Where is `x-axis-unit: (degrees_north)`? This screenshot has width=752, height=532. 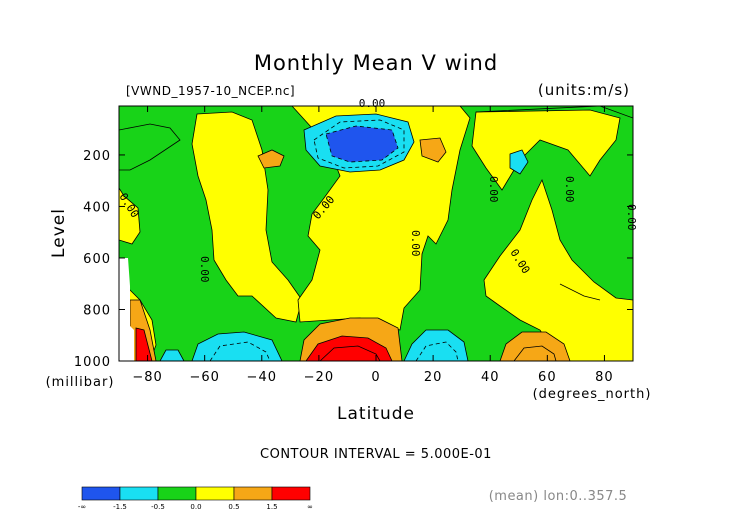
x-axis-unit: (degrees_north) is located at coordinates (592, 394).